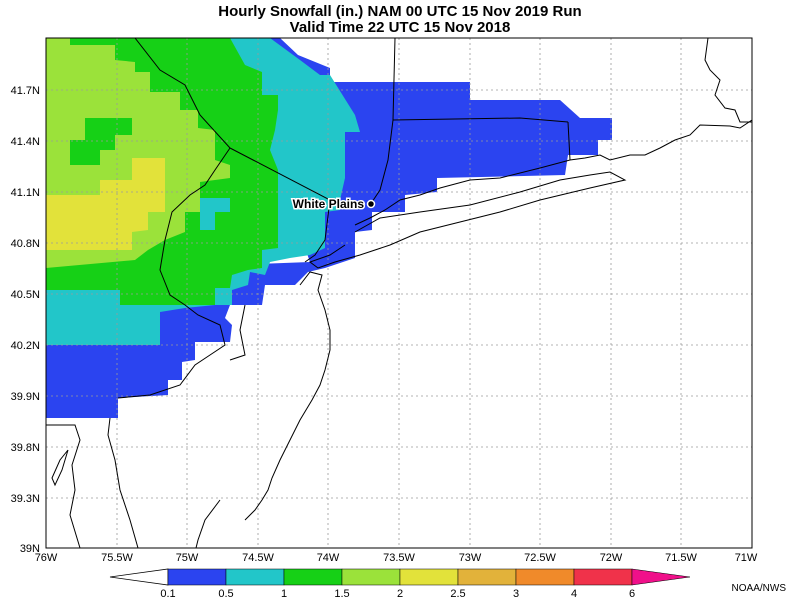 Image resolution: width=800 pixels, height=600 pixels. What do you see at coordinates (400, 594) in the screenshot?
I see `legend-tick-4: 2` at bounding box center [400, 594].